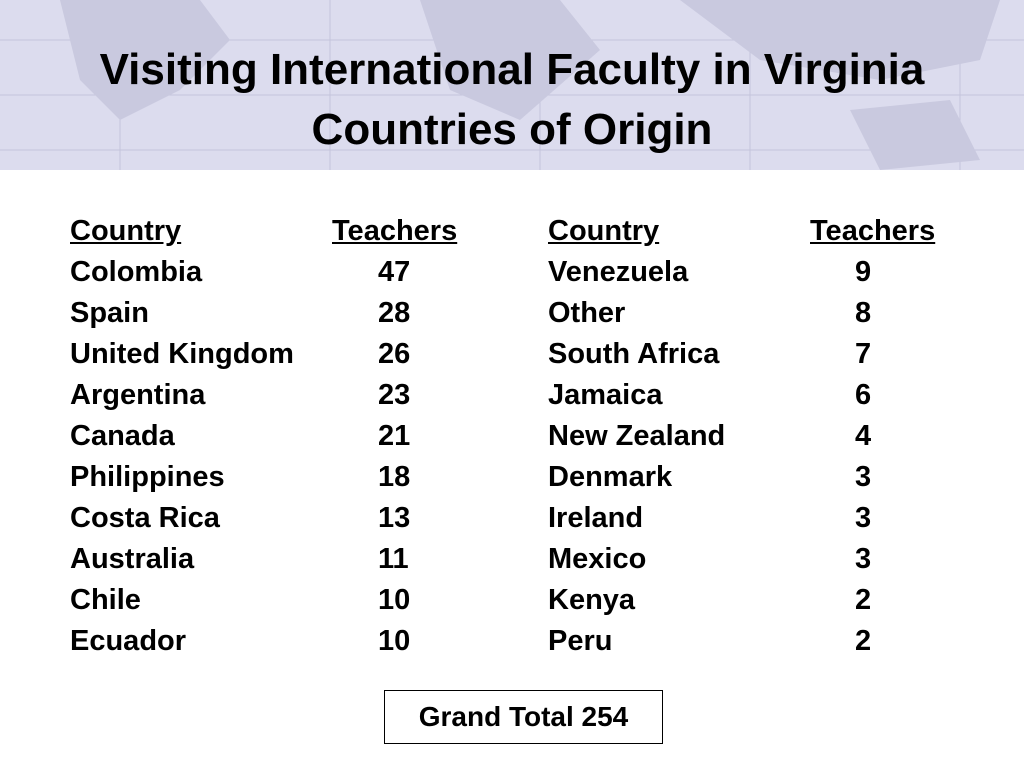  I want to click on country-name: Ireland, so click(596, 518).